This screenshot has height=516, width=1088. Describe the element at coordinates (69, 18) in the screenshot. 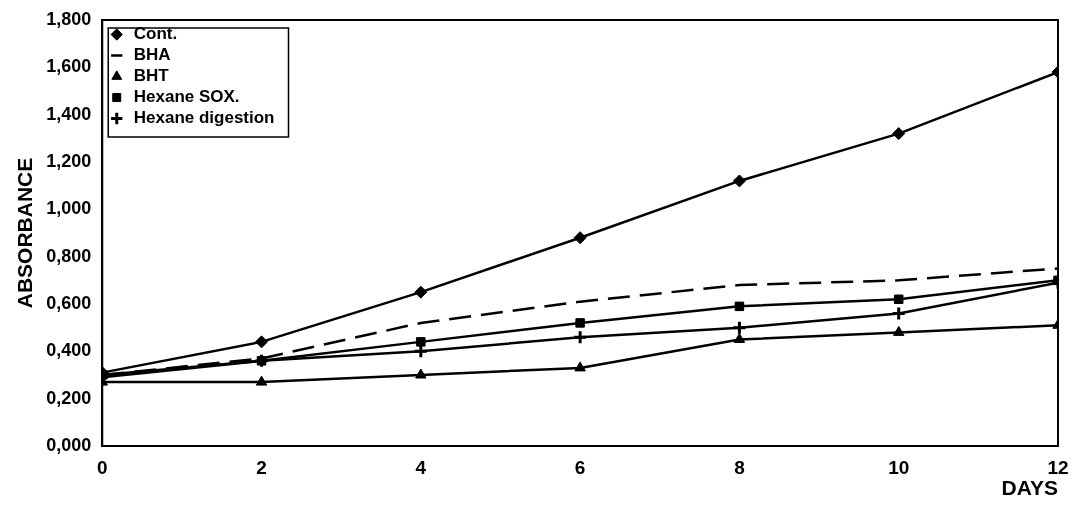

I see `y-tick-label: 1,800` at that location.